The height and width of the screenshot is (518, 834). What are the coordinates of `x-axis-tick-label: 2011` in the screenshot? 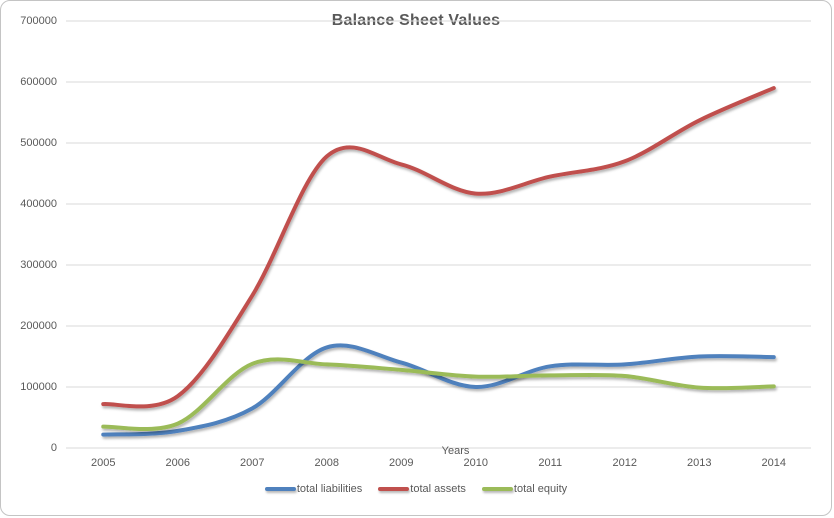 It's located at (550, 463).